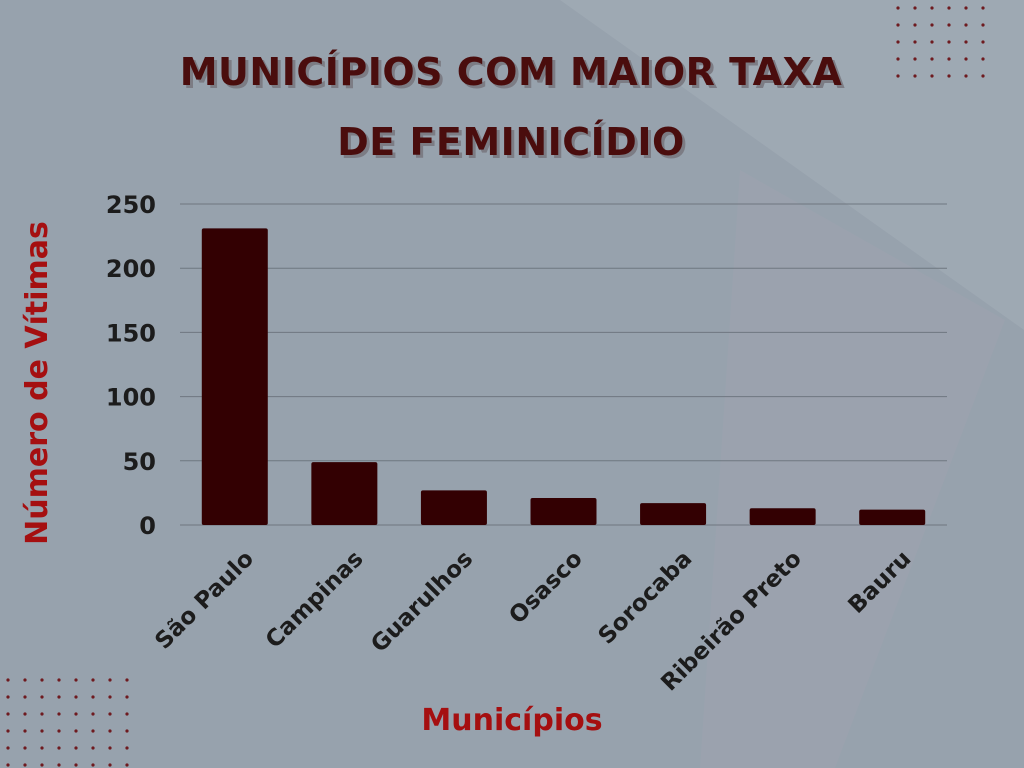 This screenshot has width=1024, height=768. What do you see at coordinates (511, 720) in the screenshot?
I see `x-axis-label: Municípios` at bounding box center [511, 720].